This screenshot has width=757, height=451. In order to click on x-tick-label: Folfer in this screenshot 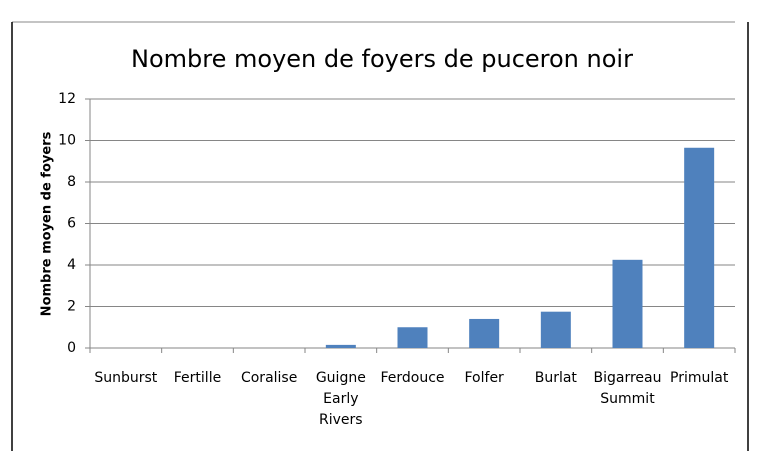, I will do `click(484, 378)`.